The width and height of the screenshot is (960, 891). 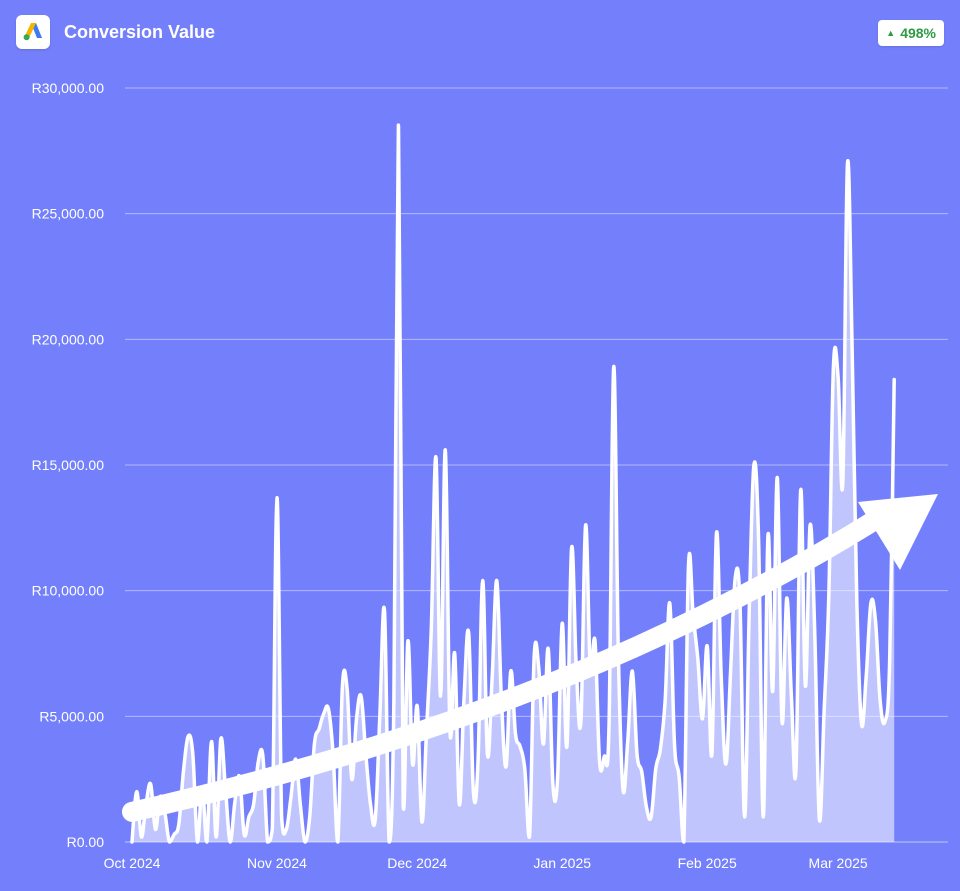 I want to click on y-tick-label: R10,000.00, so click(x=68, y=591).